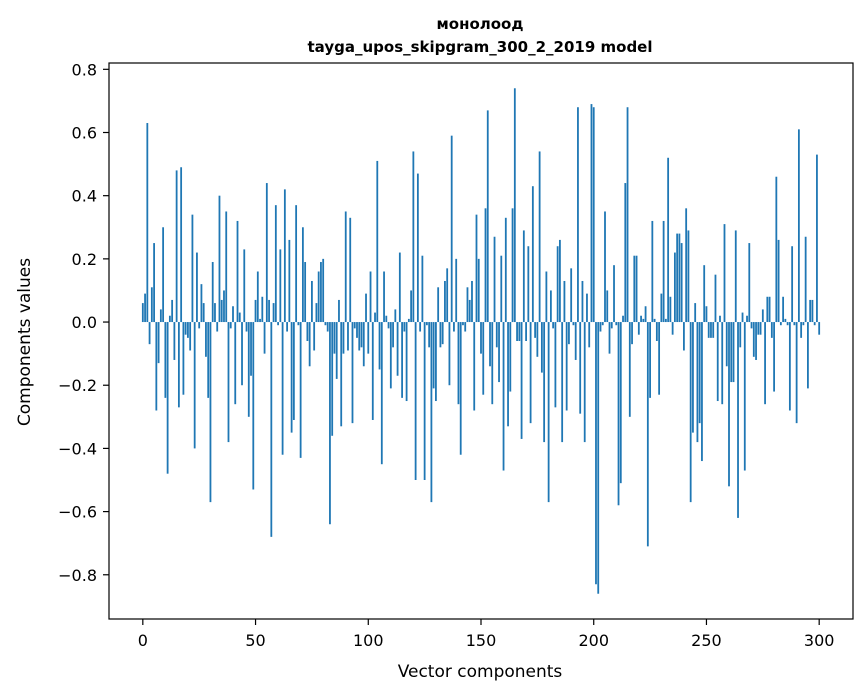 The height and width of the screenshot is (696, 867). What do you see at coordinates (25, 342) in the screenshot?
I see `y-axis-label: Components values` at bounding box center [25, 342].